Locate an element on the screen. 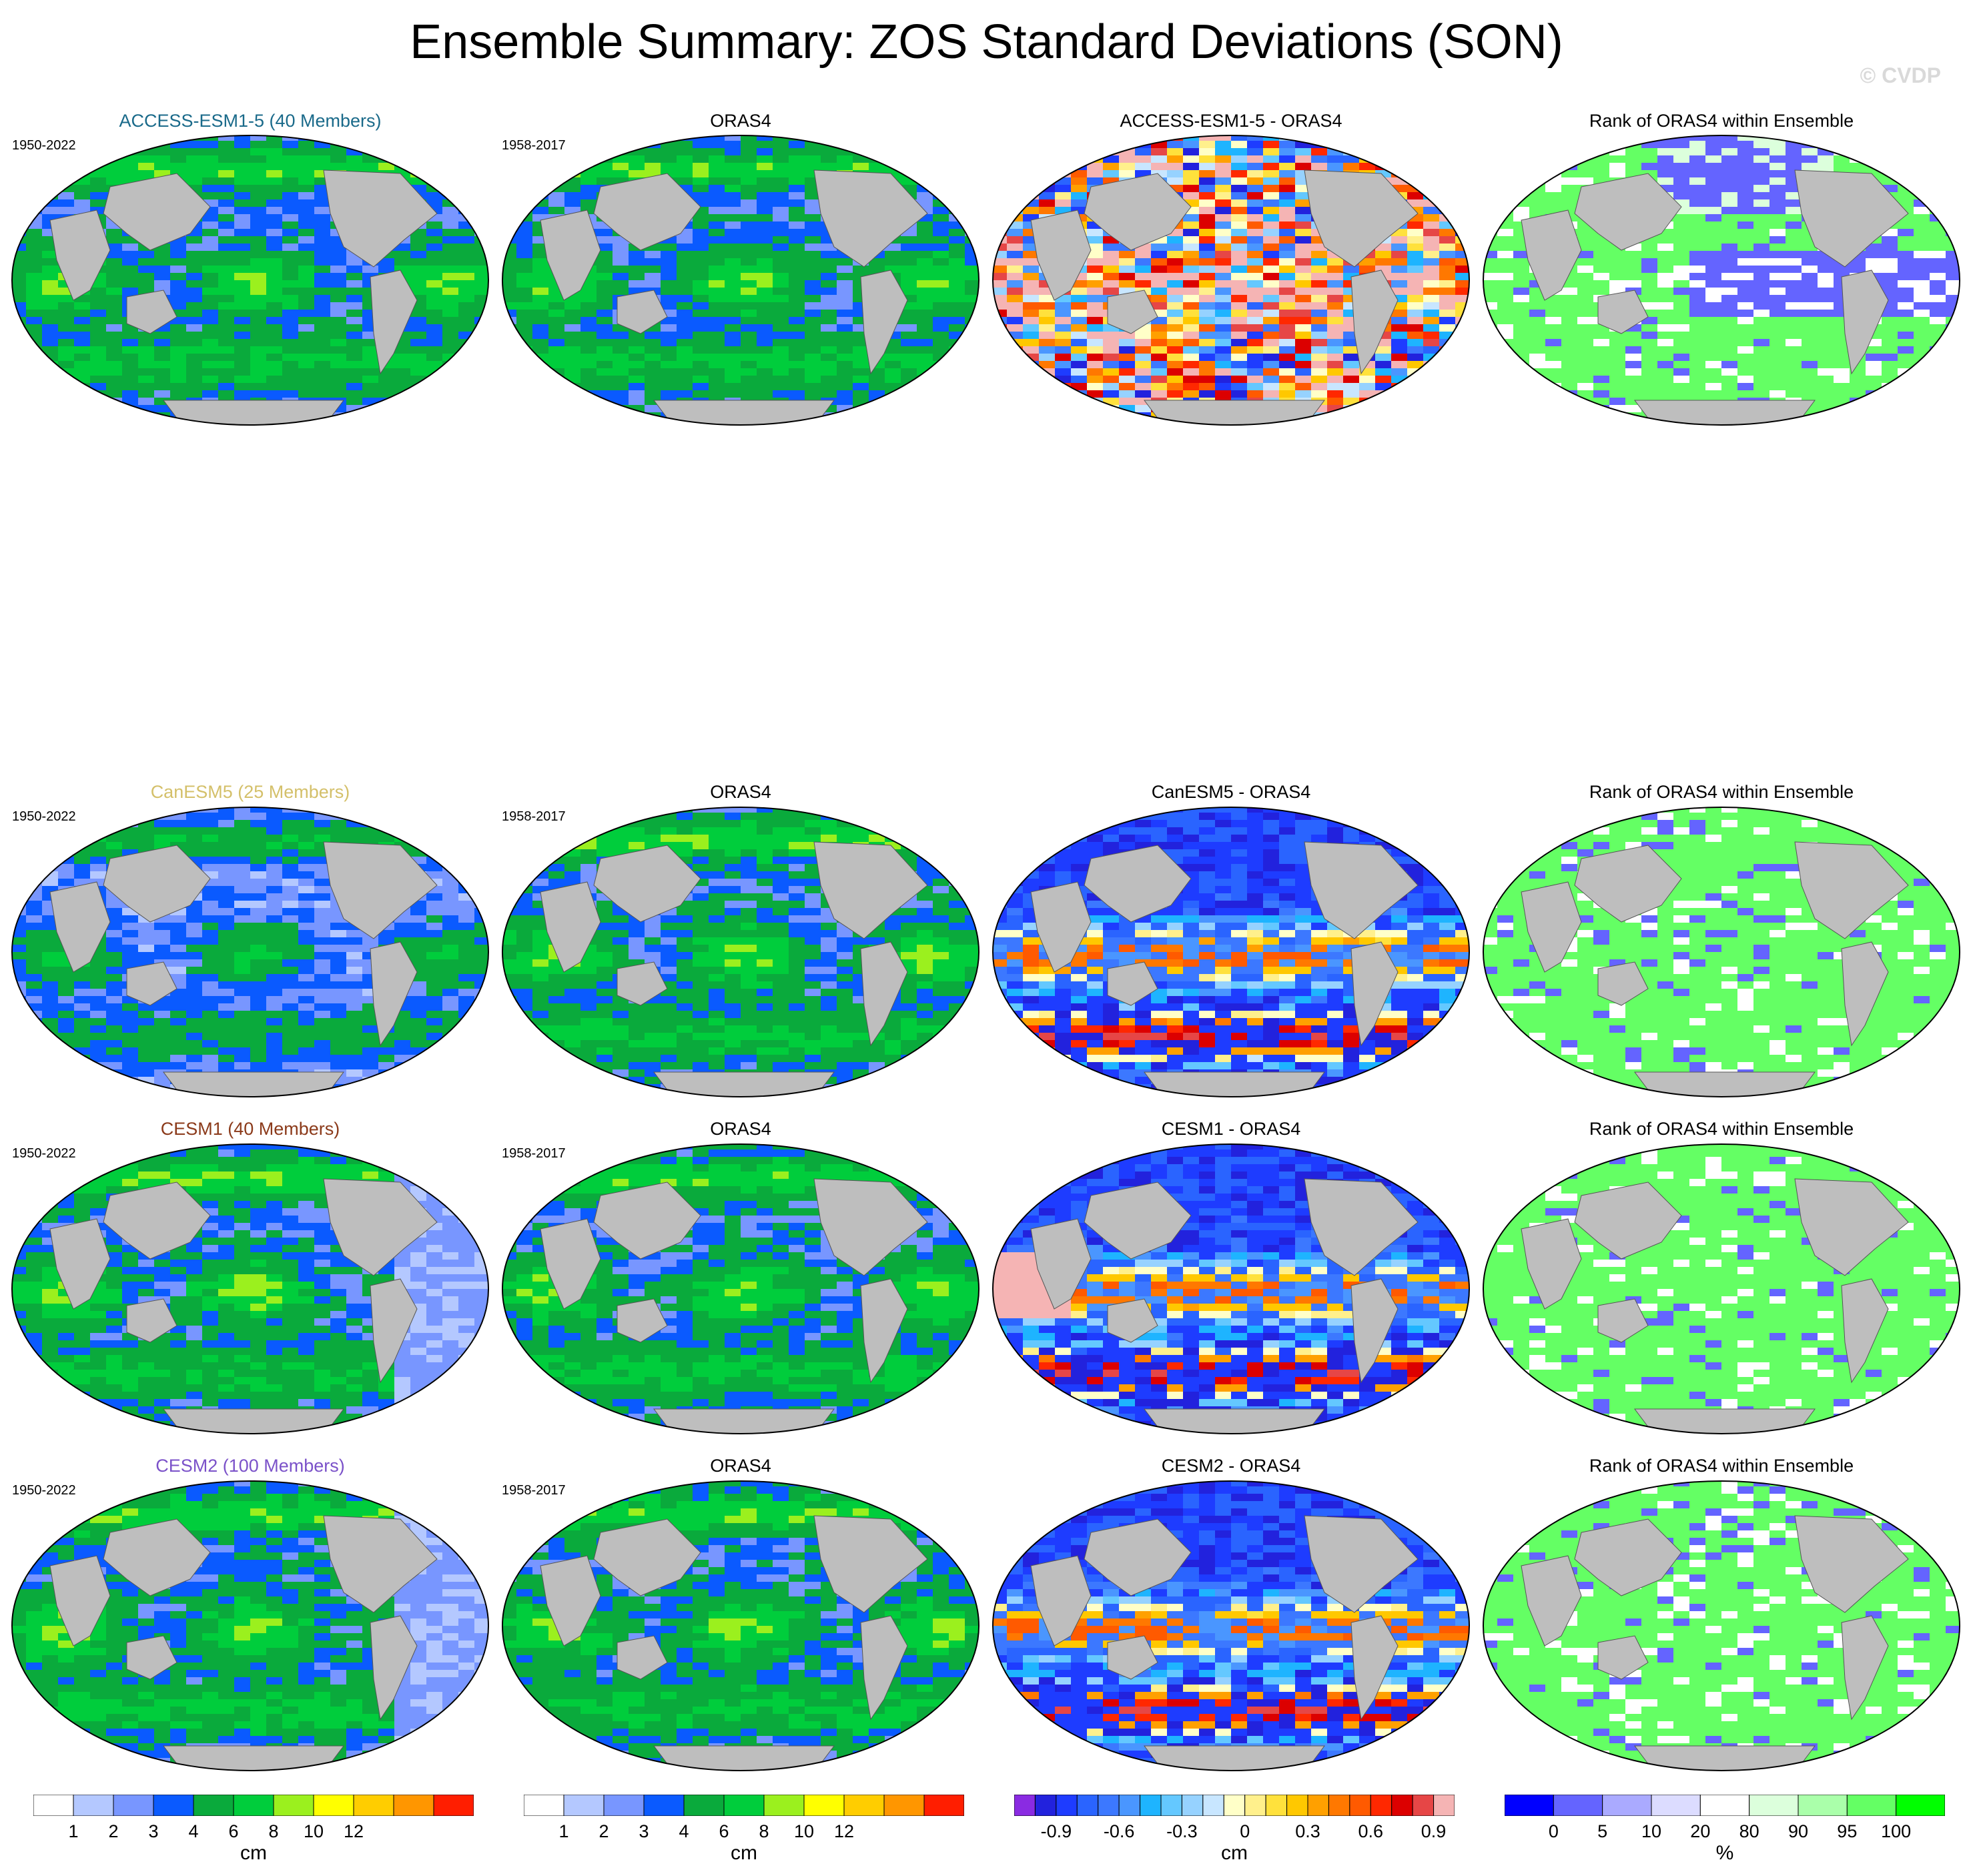 The image size is (1973, 1876). map-model-row2 is located at coordinates (250, 952).